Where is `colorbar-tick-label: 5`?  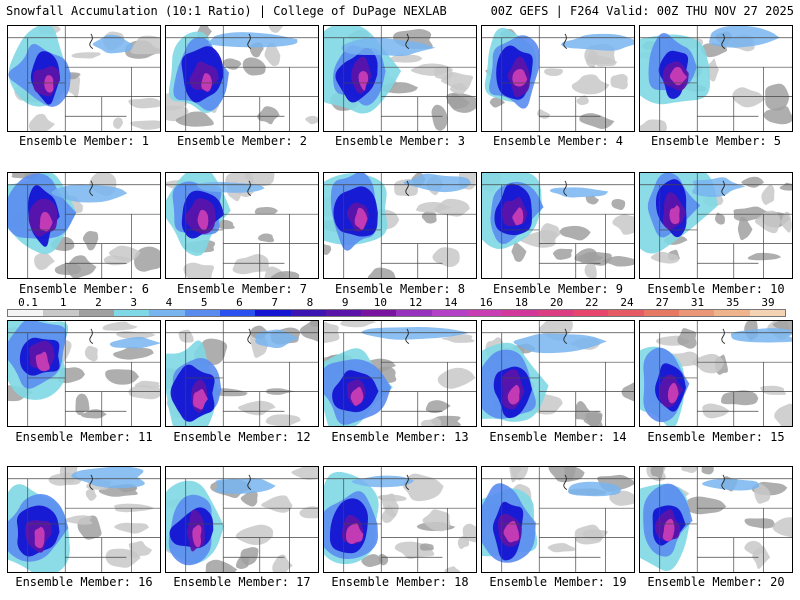 colorbar-tick-label: 5 is located at coordinates (204, 302).